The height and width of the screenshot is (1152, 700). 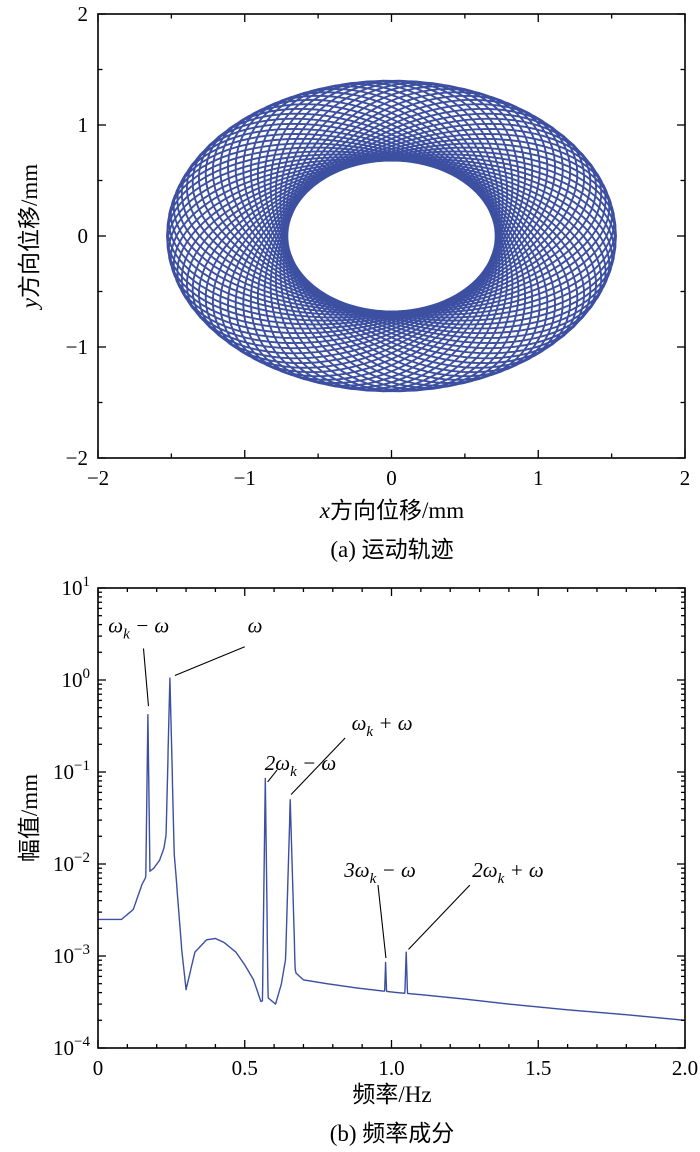 I want to click on spectrum-y-tick-label: 10⁻⁴, so click(x=71, y=1047).